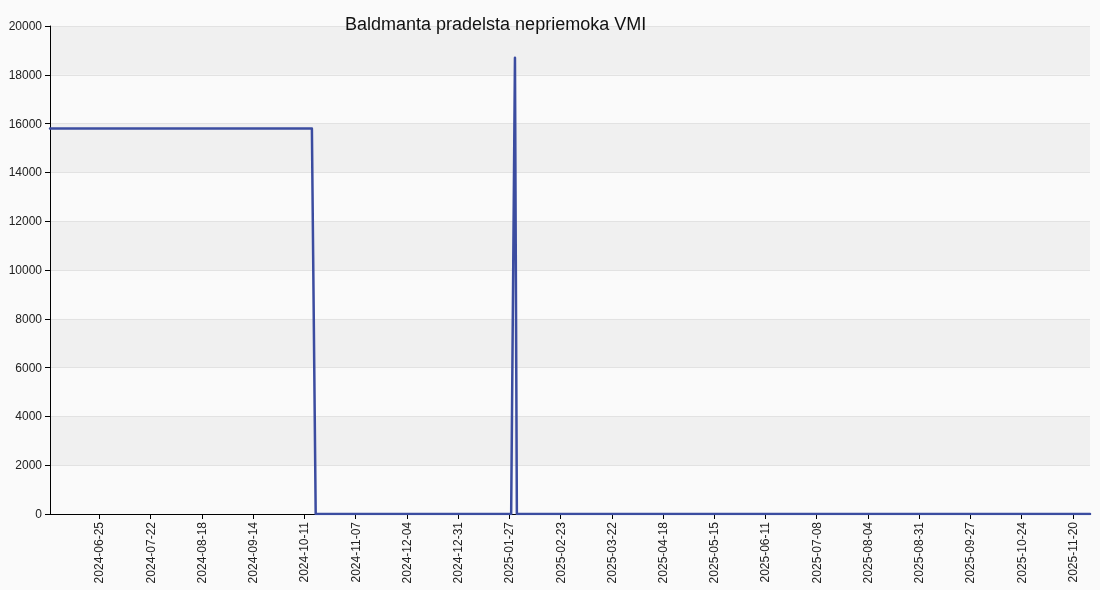 The image size is (1100, 590). What do you see at coordinates (714, 552) in the screenshot?
I see `x-tick-label: 2025-05-15` at bounding box center [714, 552].